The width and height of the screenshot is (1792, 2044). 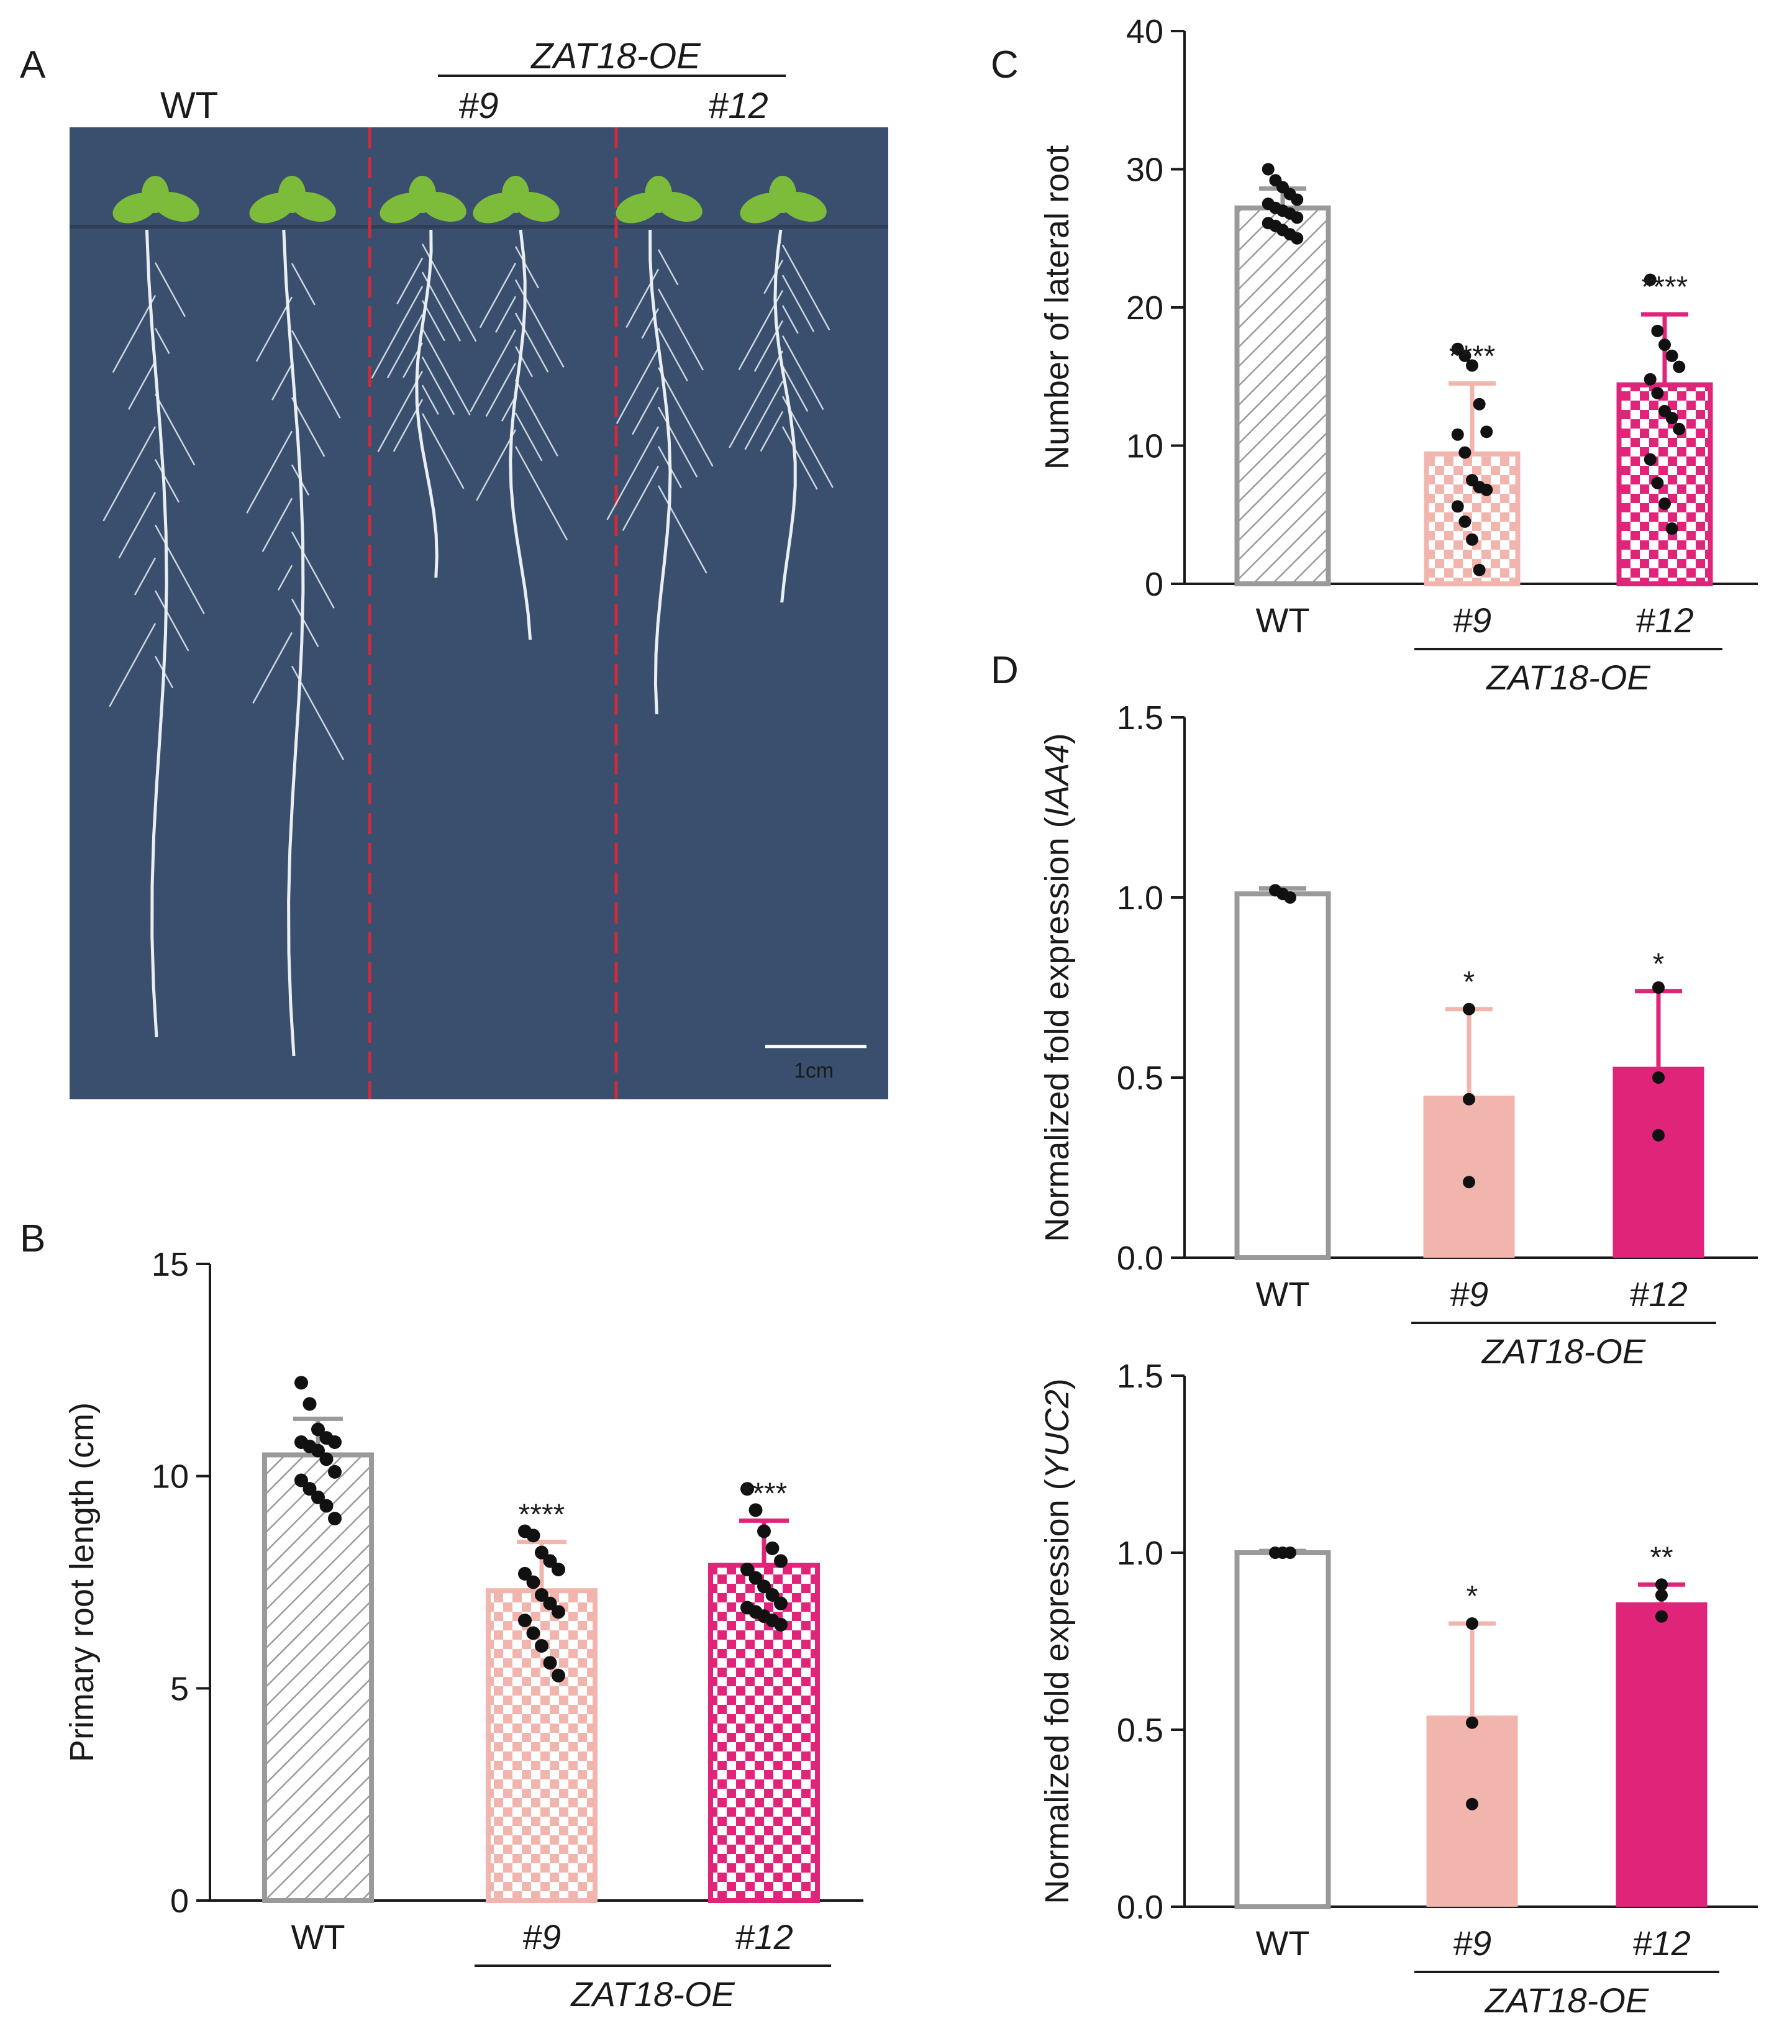 I want to click on y-tick-label: 1.5, so click(x=1140, y=1376).